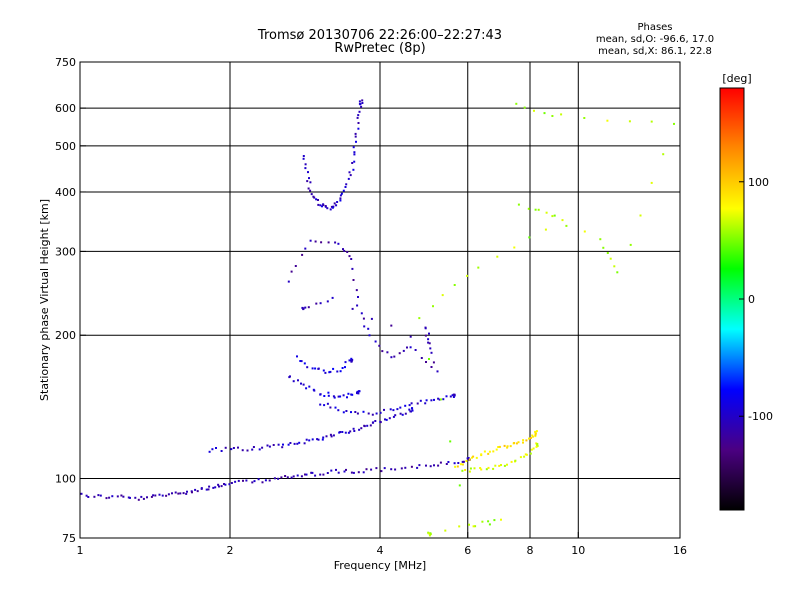 Image resolution: width=800 pixels, height=604 pixels. I want to click on y-tick-label: 500, so click(65, 146).